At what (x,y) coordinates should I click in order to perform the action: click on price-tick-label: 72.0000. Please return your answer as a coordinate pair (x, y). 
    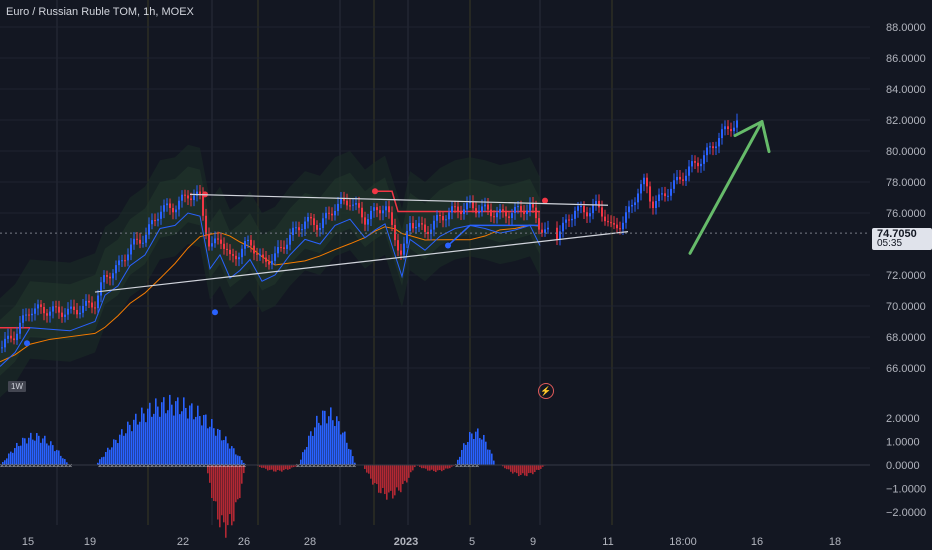
    Looking at the image, I should click on (906, 276).